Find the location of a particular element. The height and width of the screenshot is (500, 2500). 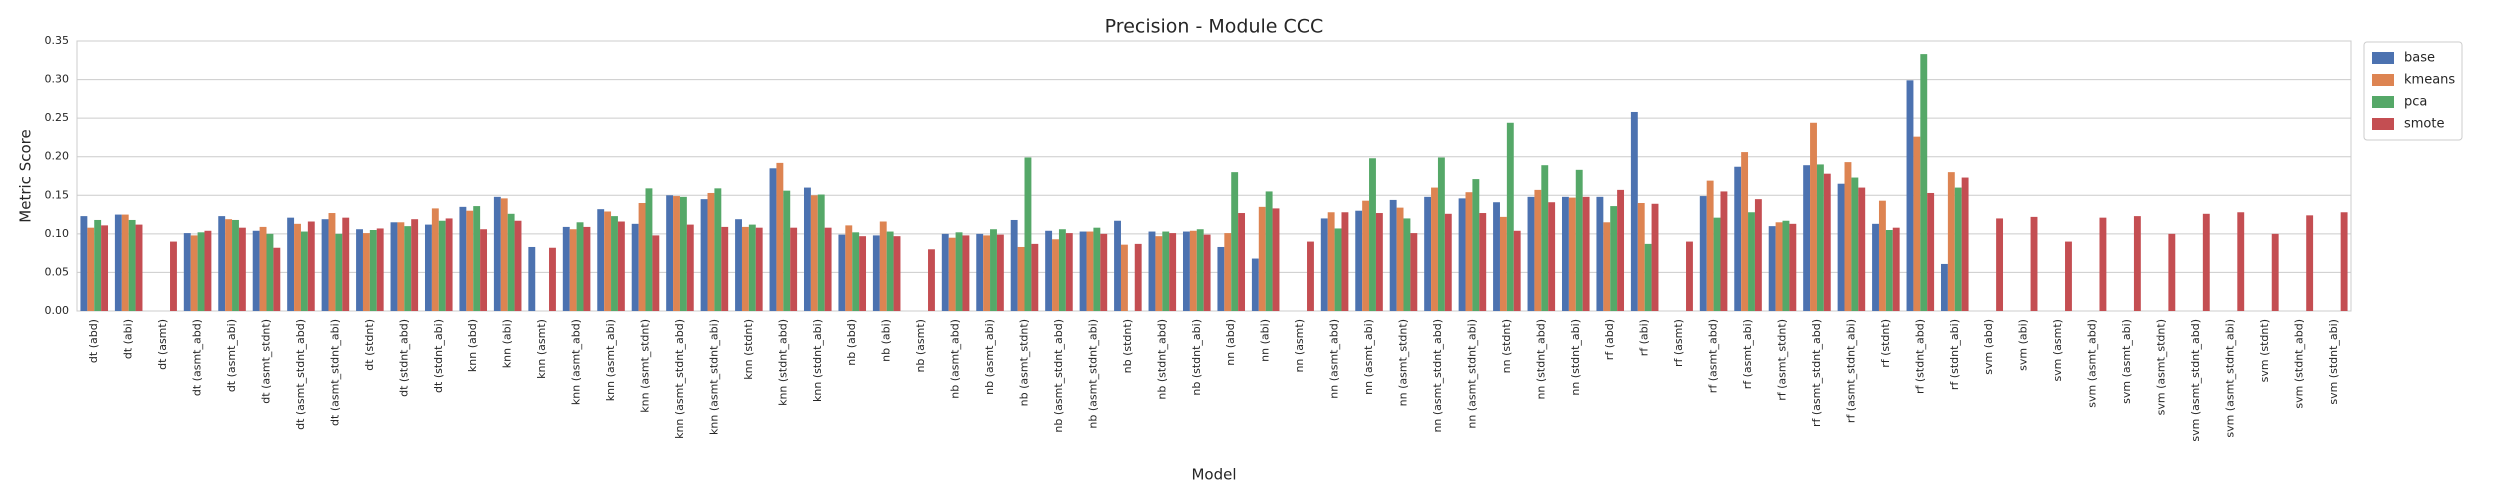

x-tick-label: nb (asmt) is located at coordinates (920, 346).